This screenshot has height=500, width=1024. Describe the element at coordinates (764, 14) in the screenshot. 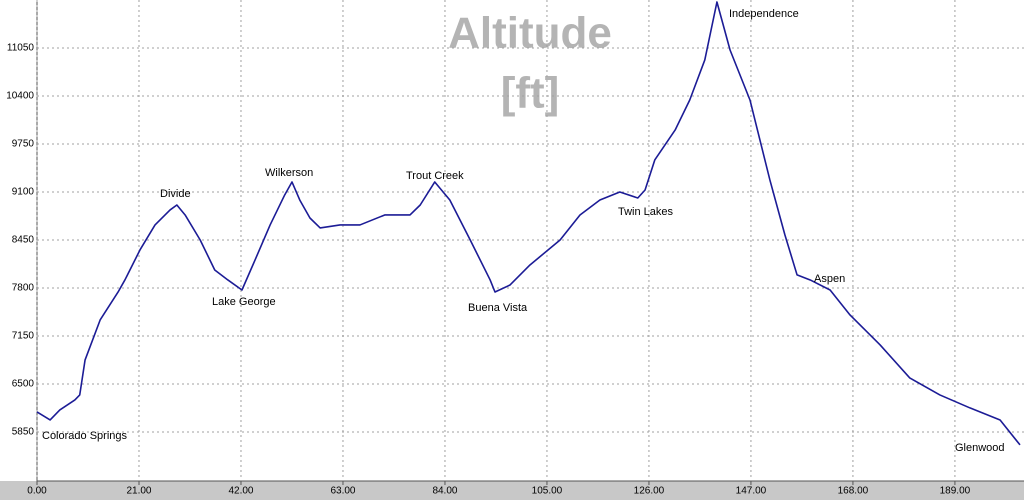

I see `place-label: Independence` at that location.